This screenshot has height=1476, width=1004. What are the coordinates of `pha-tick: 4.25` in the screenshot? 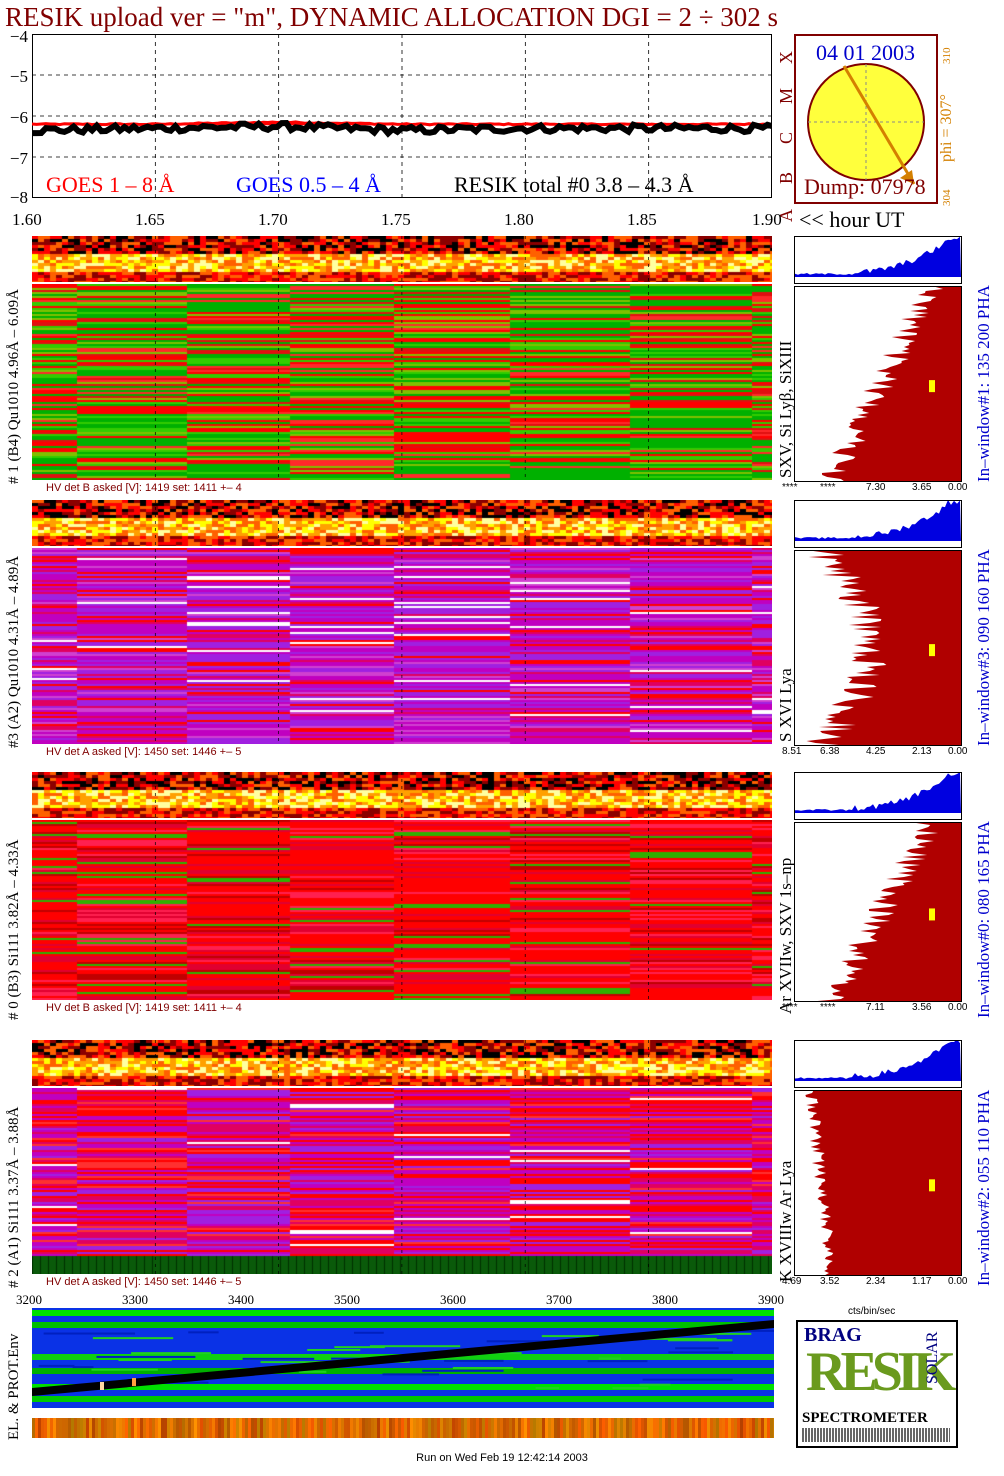 It's located at (876, 751).